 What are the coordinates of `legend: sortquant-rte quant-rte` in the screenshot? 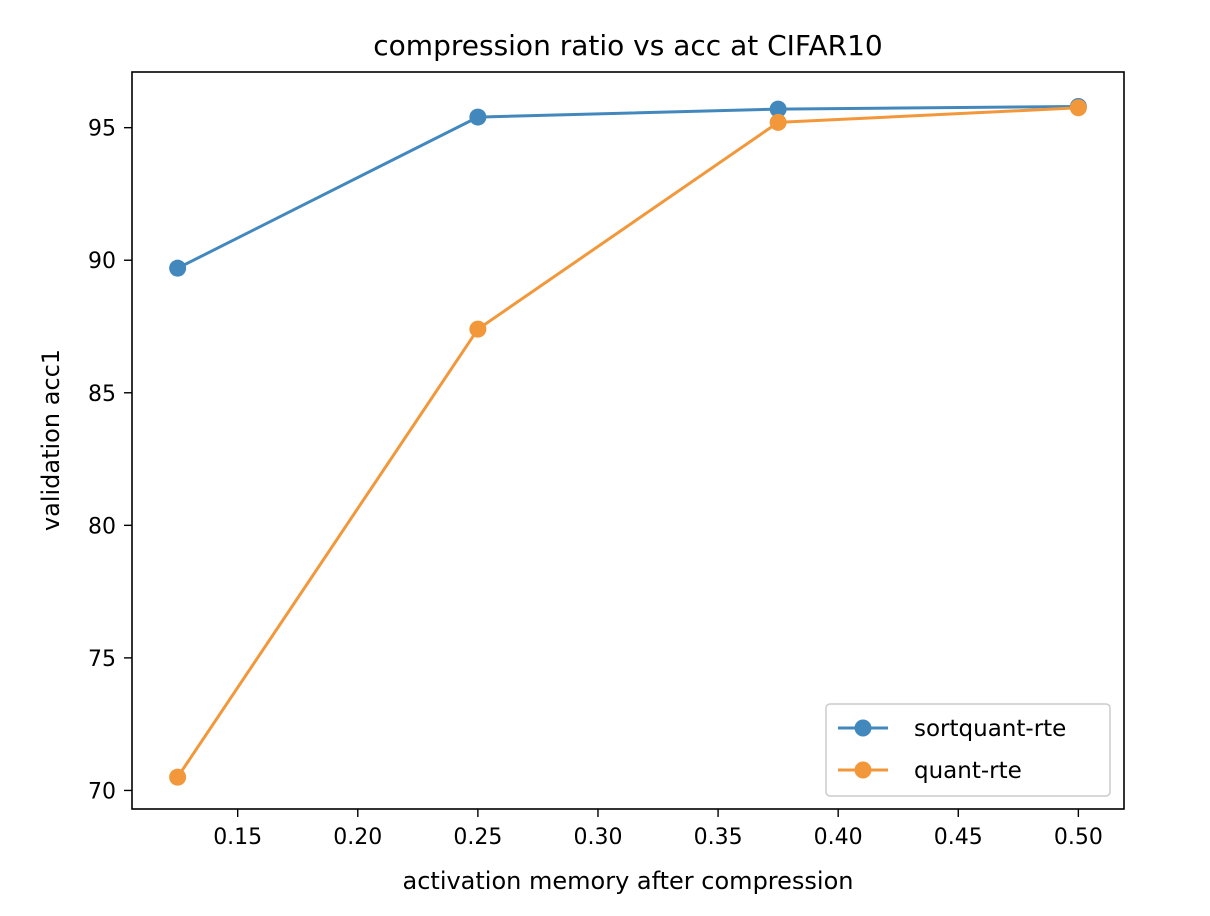 It's located at (968, 750).